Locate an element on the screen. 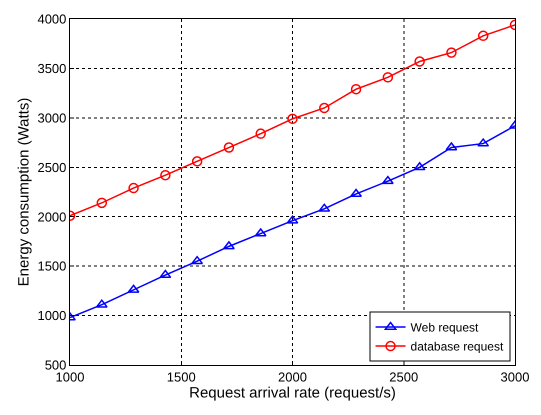 This screenshot has width=541, height=415. y-tick-label: 3000 is located at coordinates (51, 118).